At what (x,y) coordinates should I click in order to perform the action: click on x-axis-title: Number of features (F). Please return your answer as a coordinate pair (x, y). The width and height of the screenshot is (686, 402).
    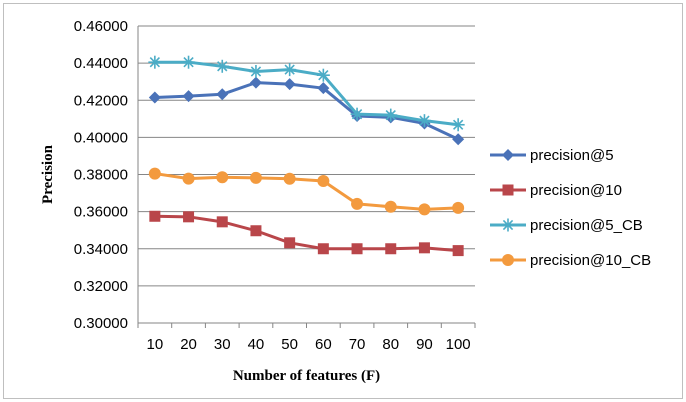
    Looking at the image, I should click on (306, 376).